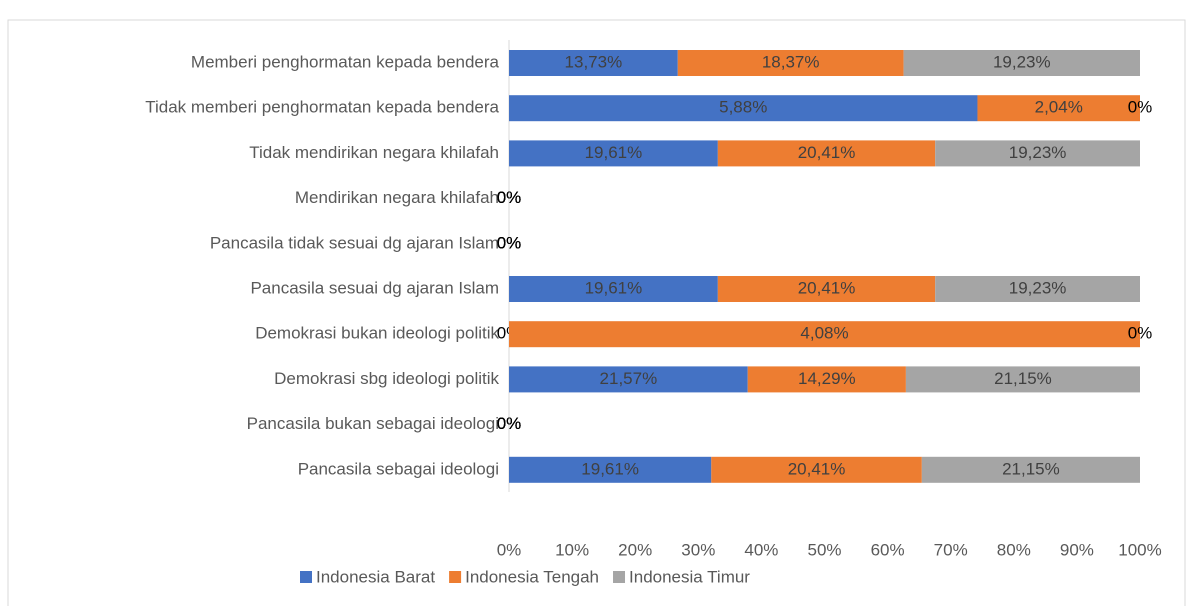 This screenshot has width=1190, height=606. Describe the element at coordinates (824, 549) in the screenshot. I see `x-tick-label: 50%` at that location.